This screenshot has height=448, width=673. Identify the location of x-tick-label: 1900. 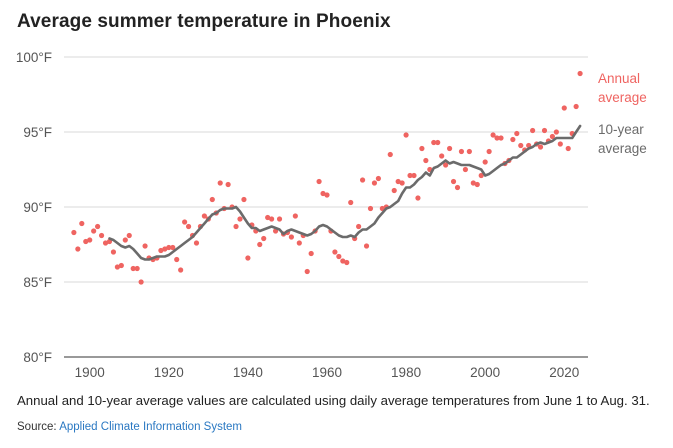
(90, 372).